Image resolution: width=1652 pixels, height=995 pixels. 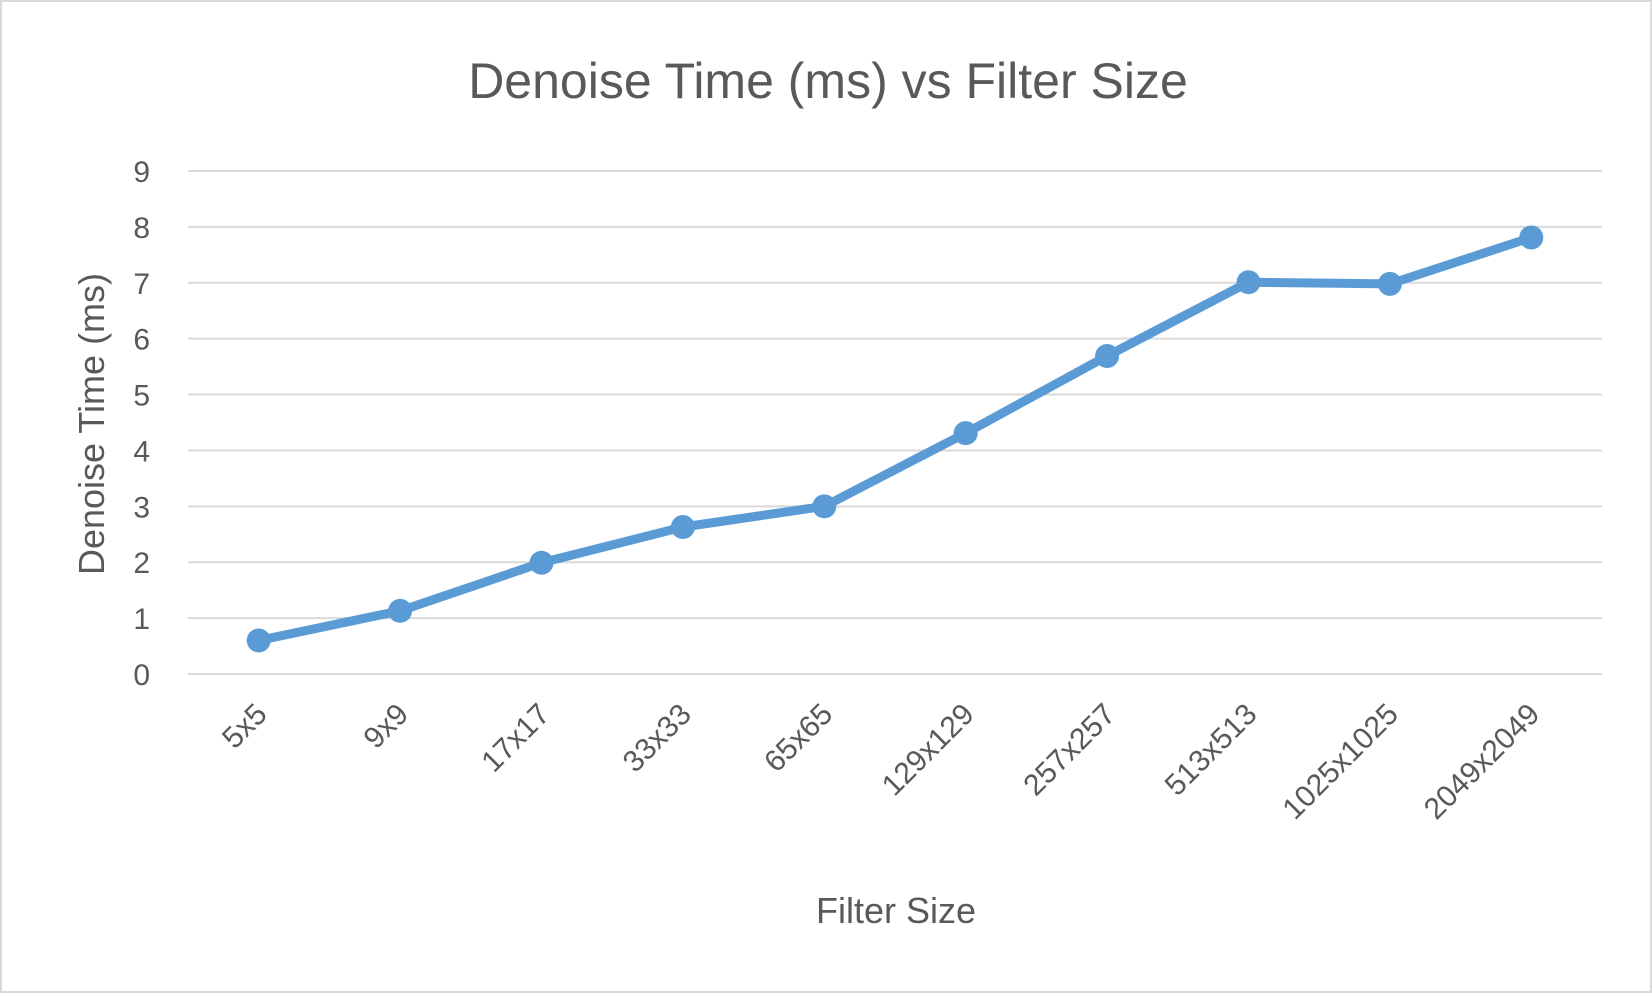 What do you see at coordinates (141, 451) in the screenshot?
I see `y-tick-label: 4` at bounding box center [141, 451].